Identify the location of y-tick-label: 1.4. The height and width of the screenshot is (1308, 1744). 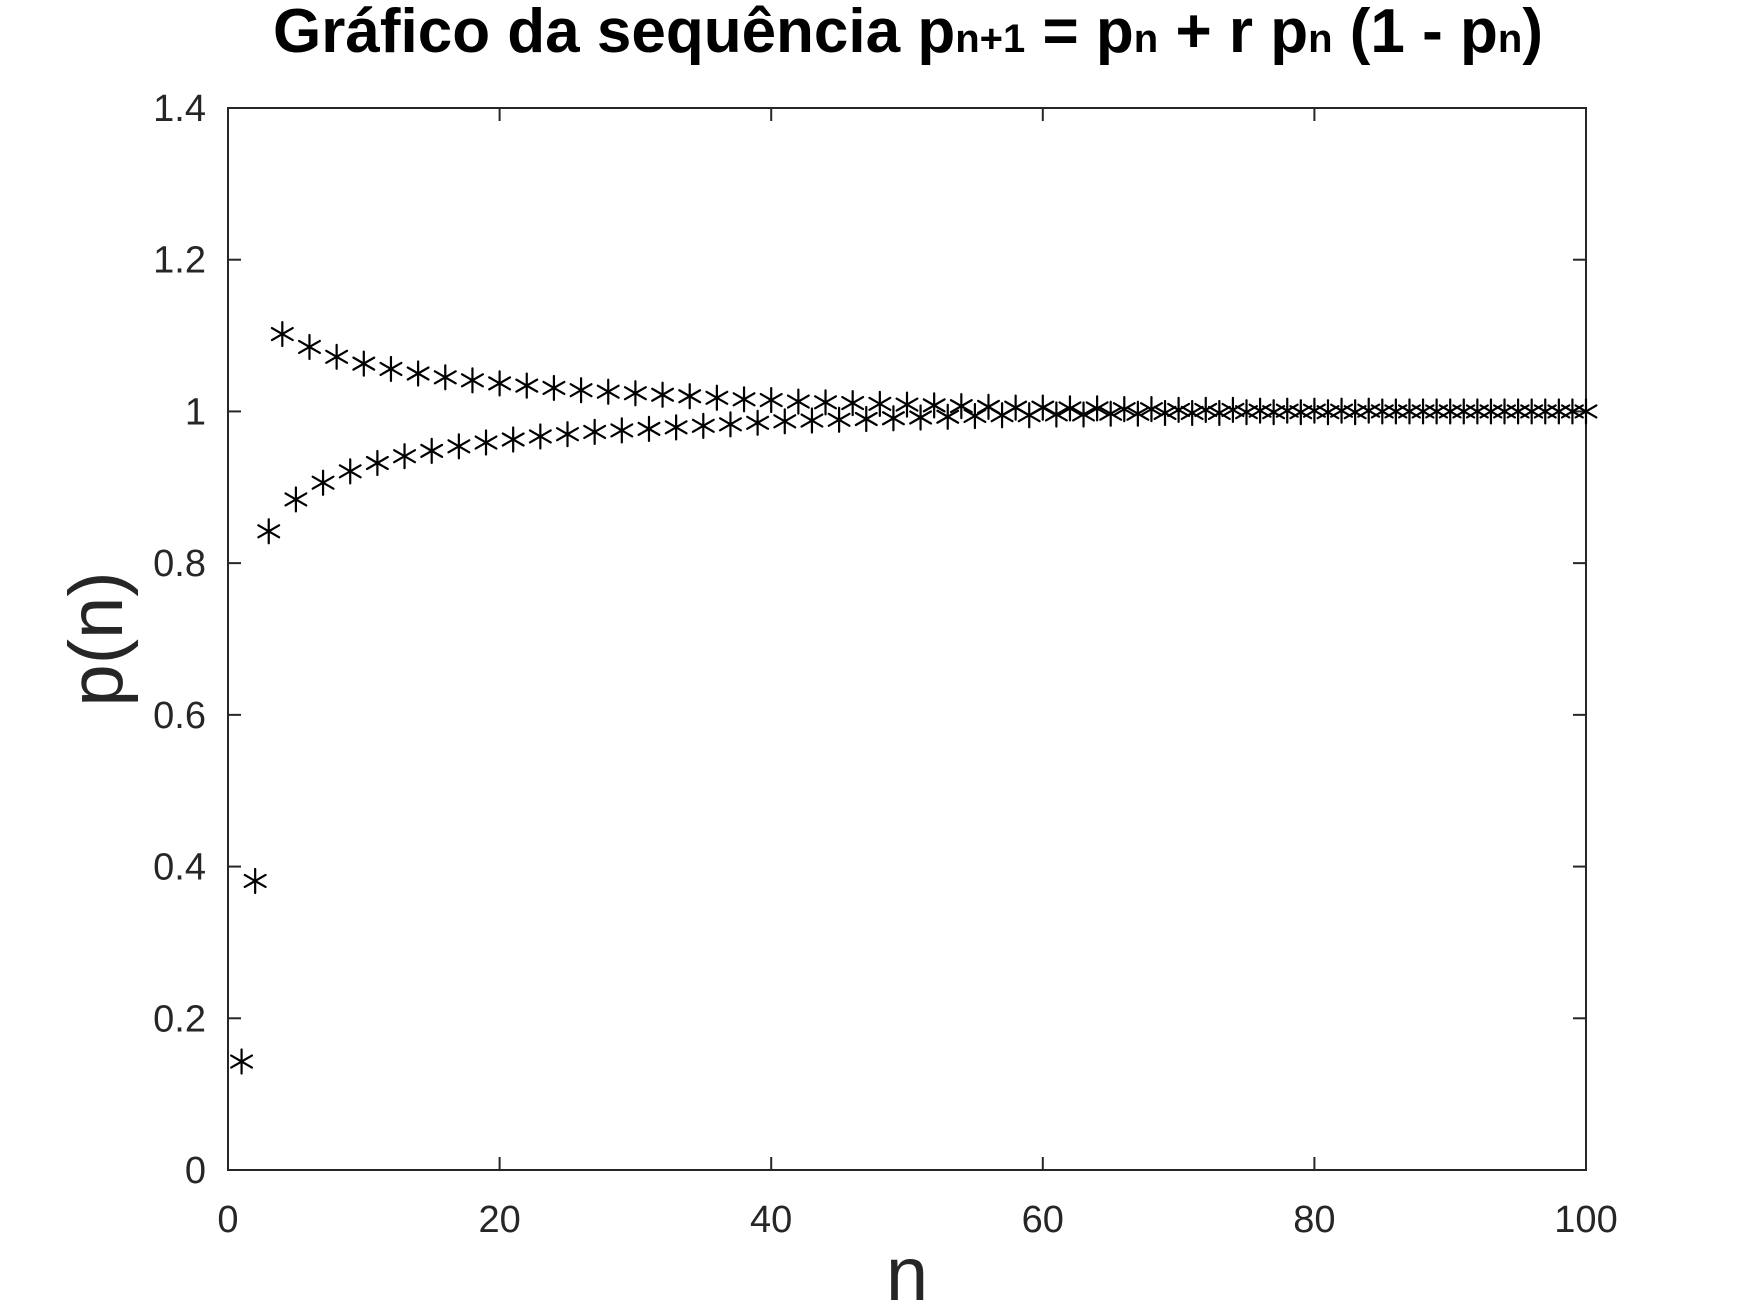
(179, 109).